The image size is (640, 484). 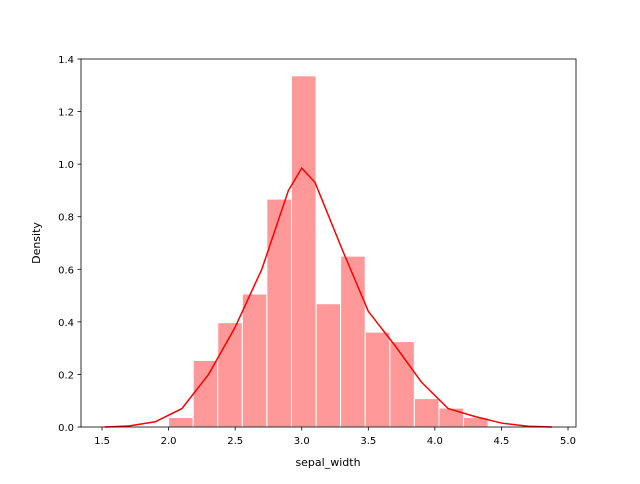 I want to click on y-tick-label: 0.4, so click(x=66, y=323).